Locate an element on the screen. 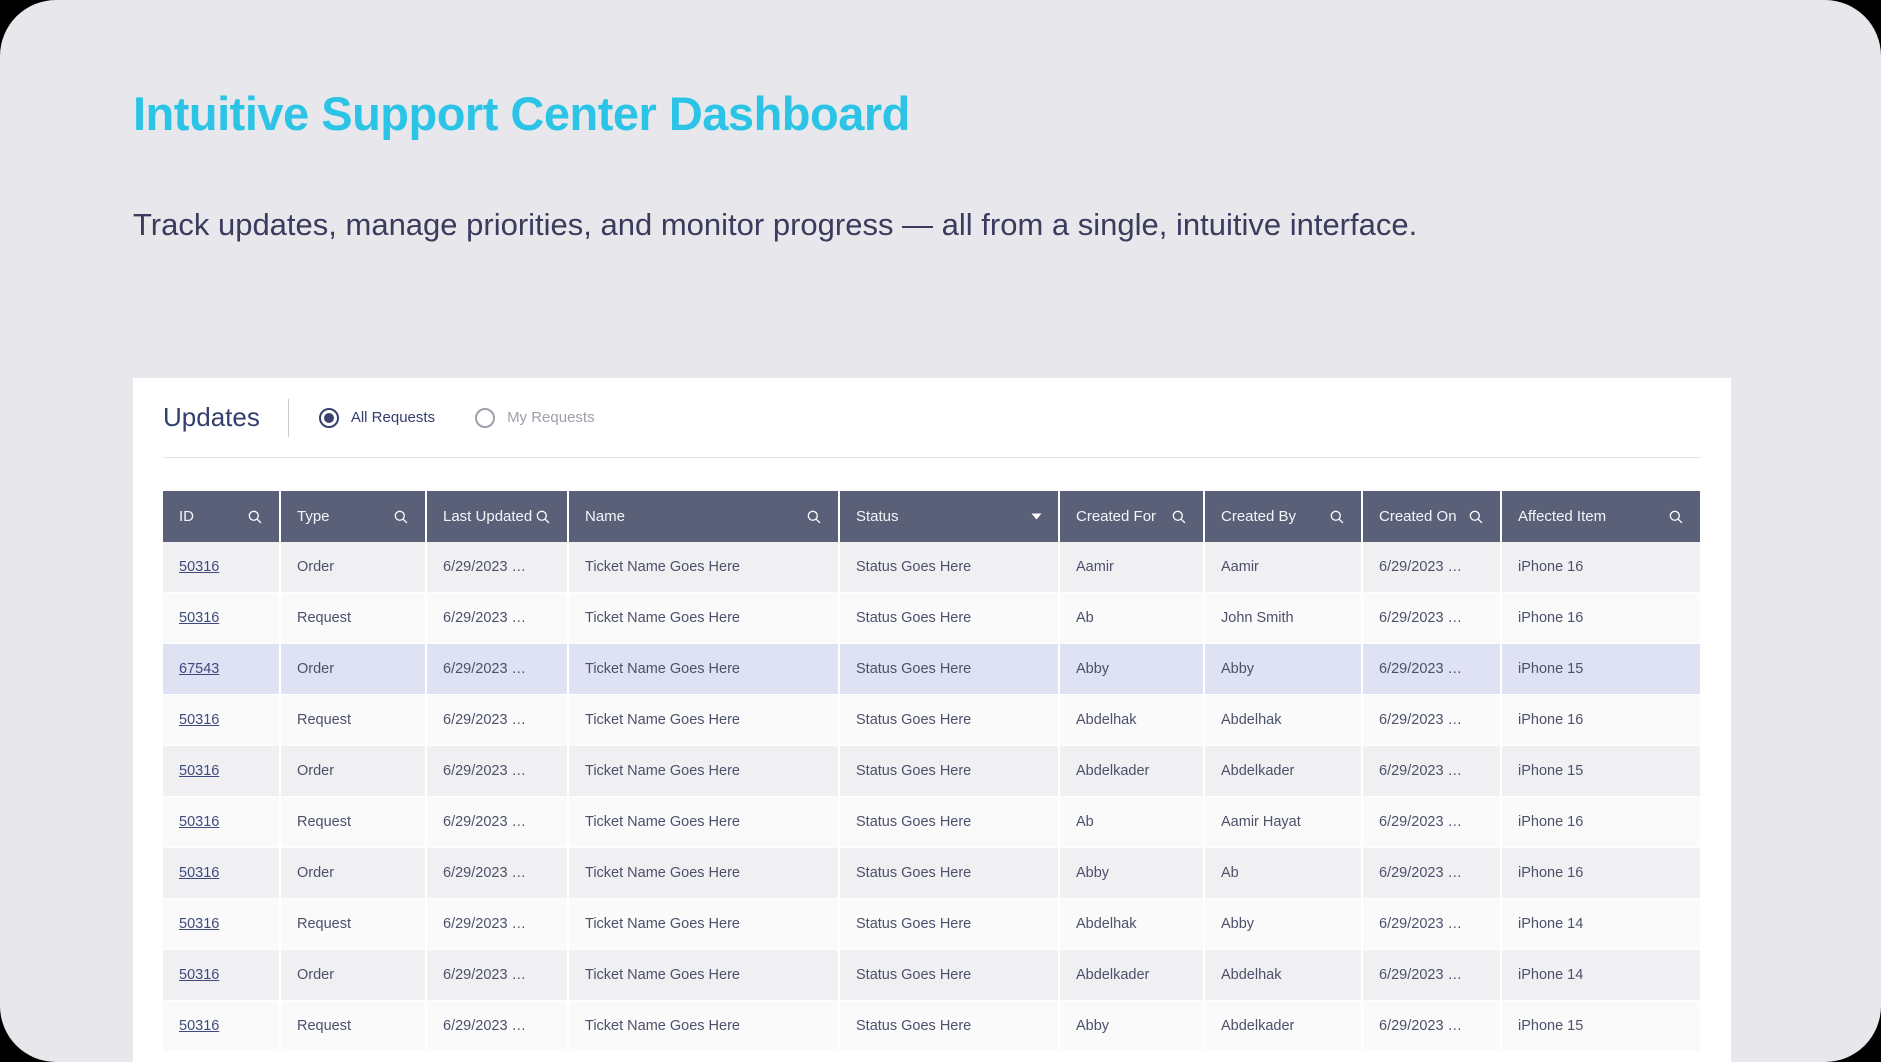 The width and height of the screenshot is (1881, 1062). ticket-id-link: 67543 is located at coordinates (199, 669).